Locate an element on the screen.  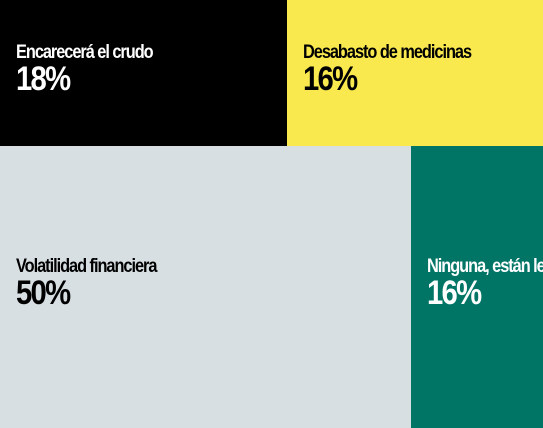
tile-value: 50% is located at coordinates (43, 293).